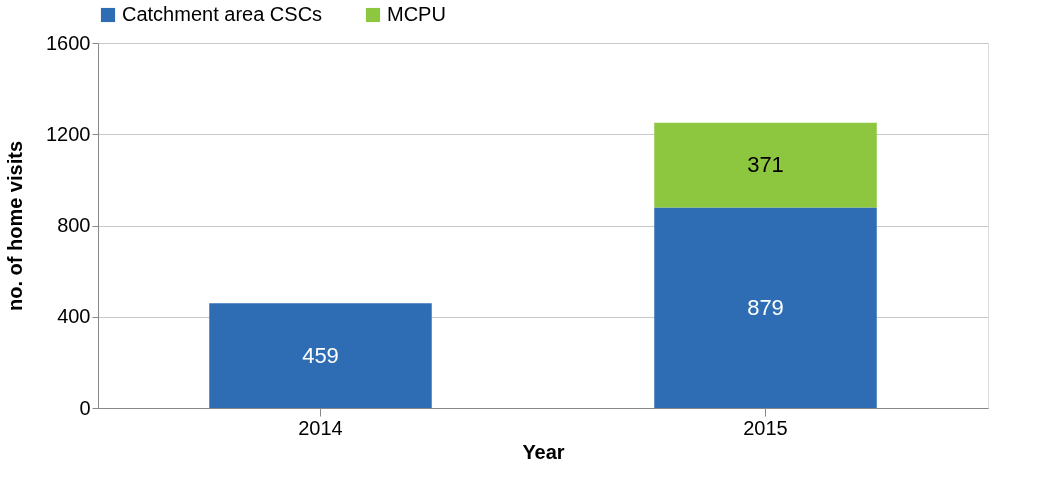 Image resolution: width=1059 pixels, height=496 pixels. What do you see at coordinates (68, 133) in the screenshot?
I see `y-tick-label: 1200` at bounding box center [68, 133].